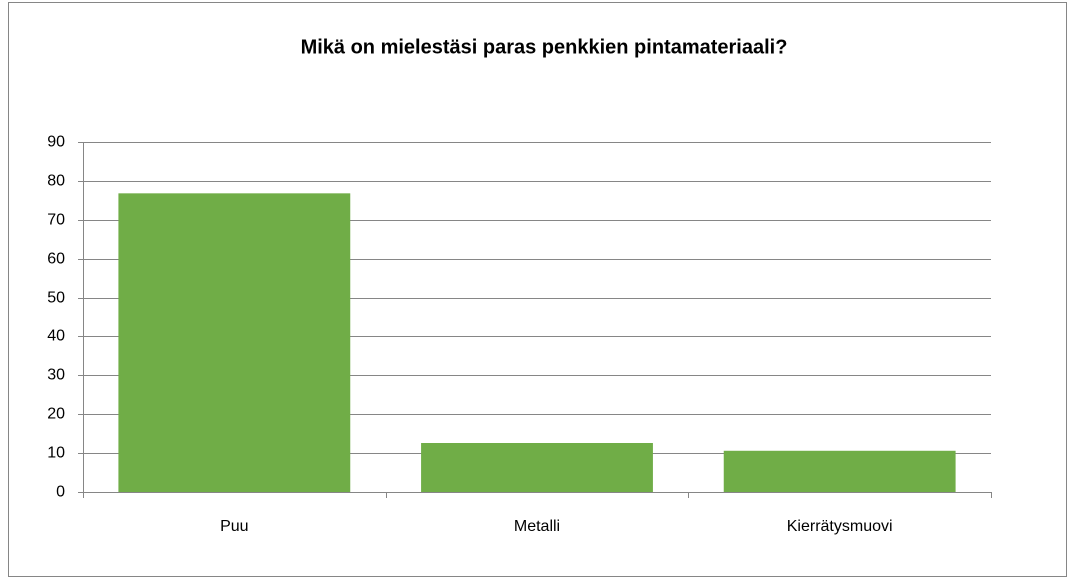 This screenshot has width=1075, height=581. What do you see at coordinates (56, 142) in the screenshot?
I see `y-tick-label: 90` at bounding box center [56, 142].